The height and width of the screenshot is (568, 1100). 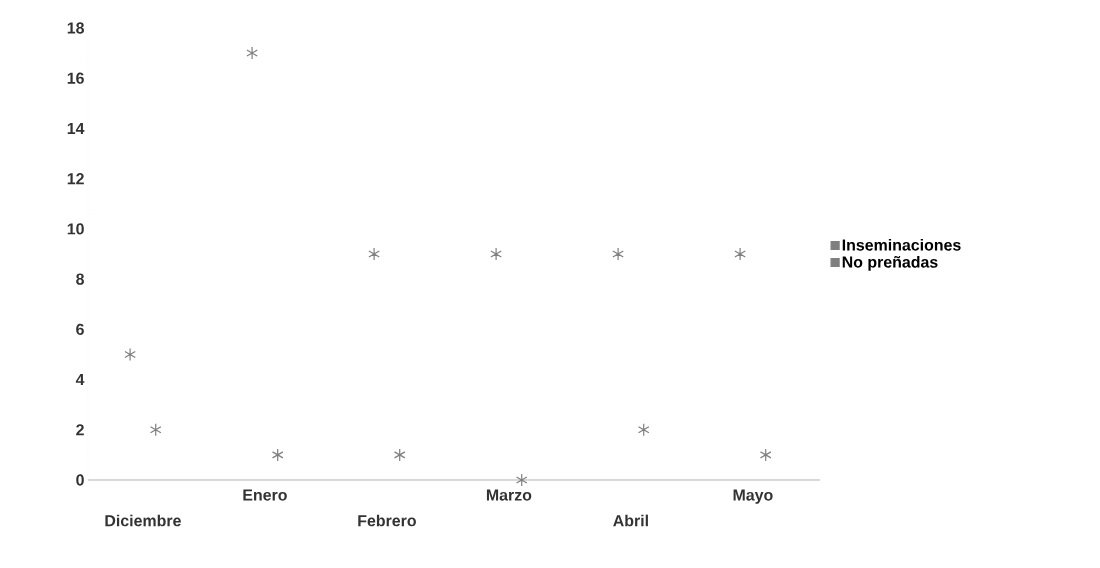 What do you see at coordinates (630, 520) in the screenshot?
I see `x-tick-label: Abril` at bounding box center [630, 520].